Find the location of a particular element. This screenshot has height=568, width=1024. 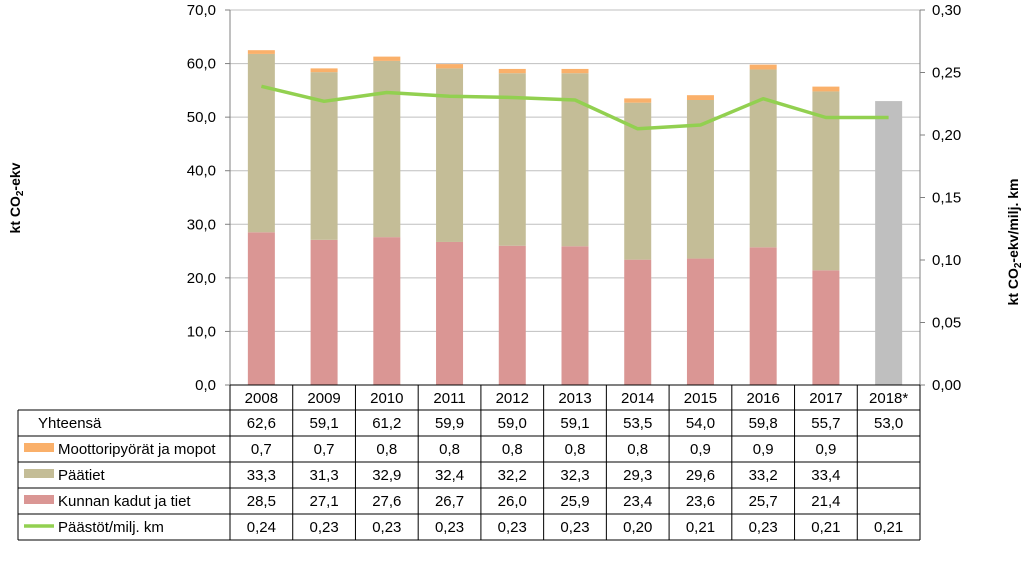

data-label: 33,2 is located at coordinates (763, 475).